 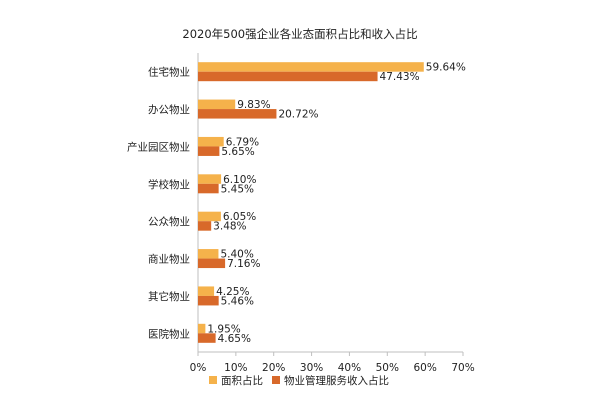 What do you see at coordinates (229, 227) in the screenshot?
I see `data-label: 3.48%` at bounding box center [229, 227].